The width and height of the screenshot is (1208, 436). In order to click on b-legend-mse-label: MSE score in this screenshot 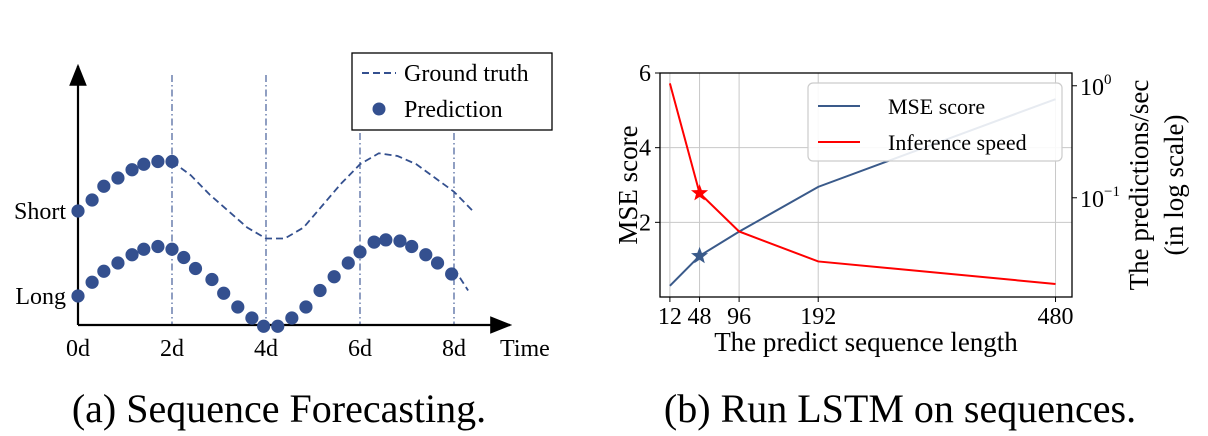, I will do `click(936, 106)`.